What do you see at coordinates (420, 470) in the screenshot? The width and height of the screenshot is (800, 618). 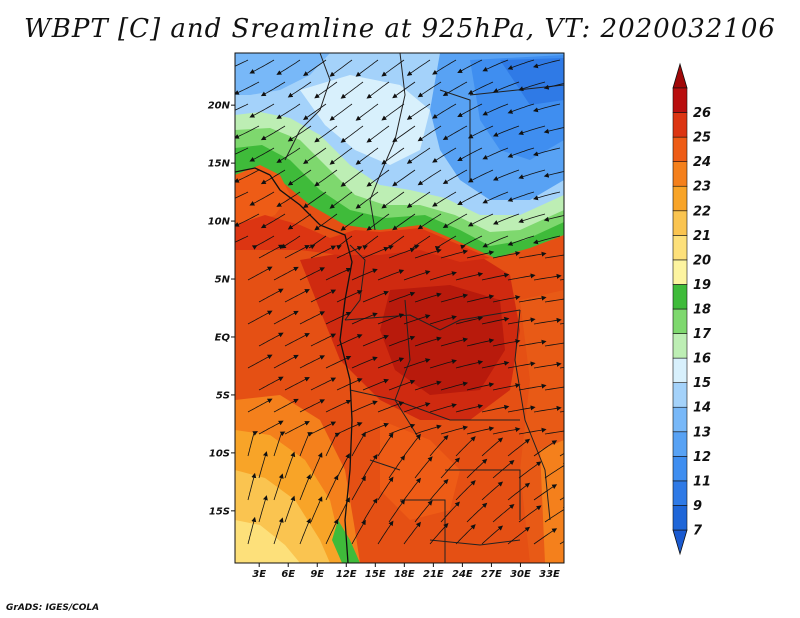 I see `field-south-orange` at bounding box center [420, 470].